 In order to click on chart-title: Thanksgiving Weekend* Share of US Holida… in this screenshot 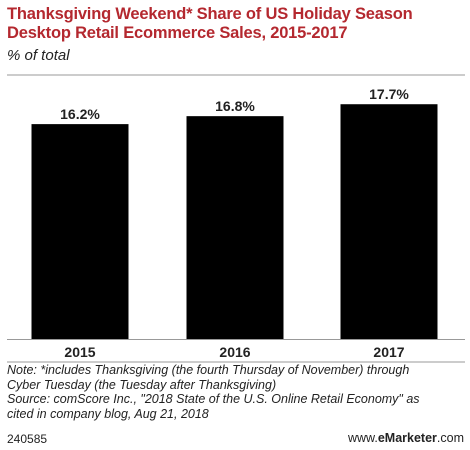, I will do `click(237, 24)`.